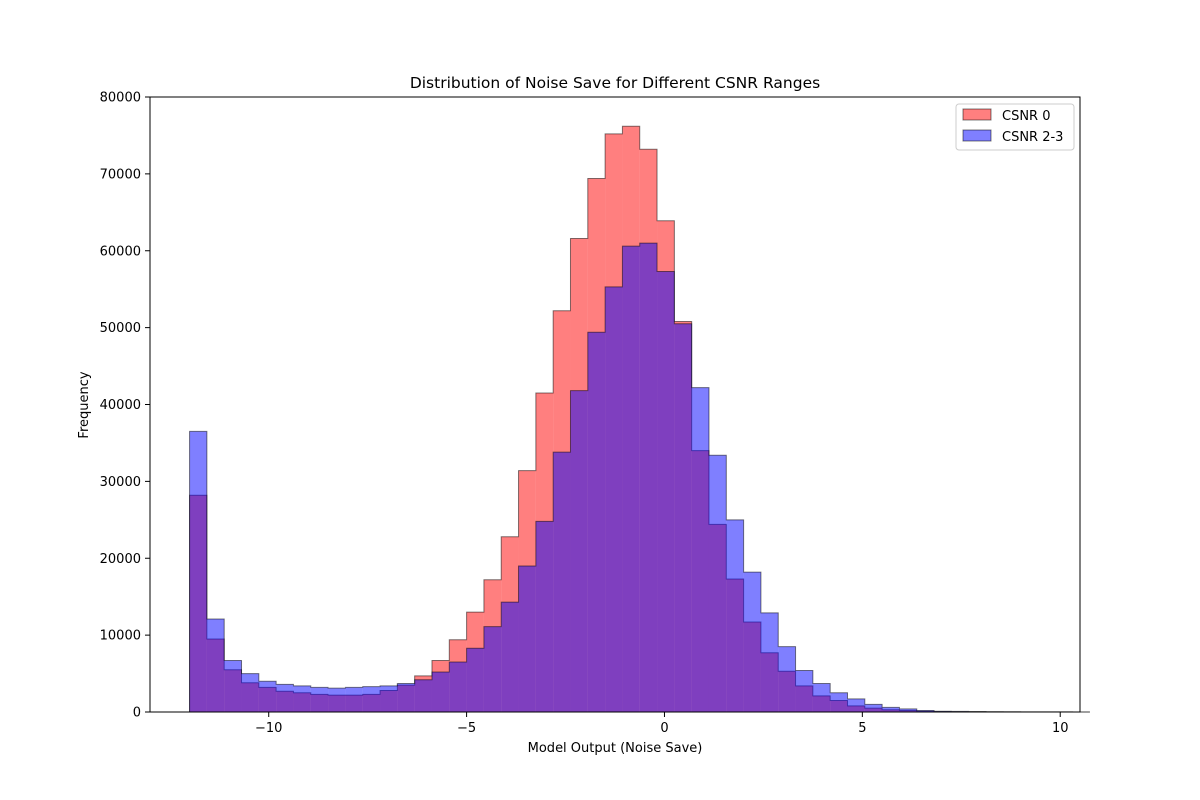  Describe the element at coordinates (120, 405) in the screenshot. I see `y-tick-label: 40000` at that location.